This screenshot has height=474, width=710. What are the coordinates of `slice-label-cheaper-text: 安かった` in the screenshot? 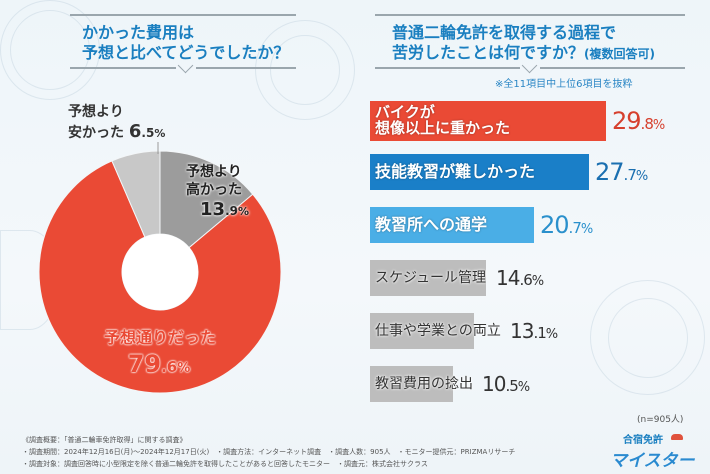 It's located at (96, 133).